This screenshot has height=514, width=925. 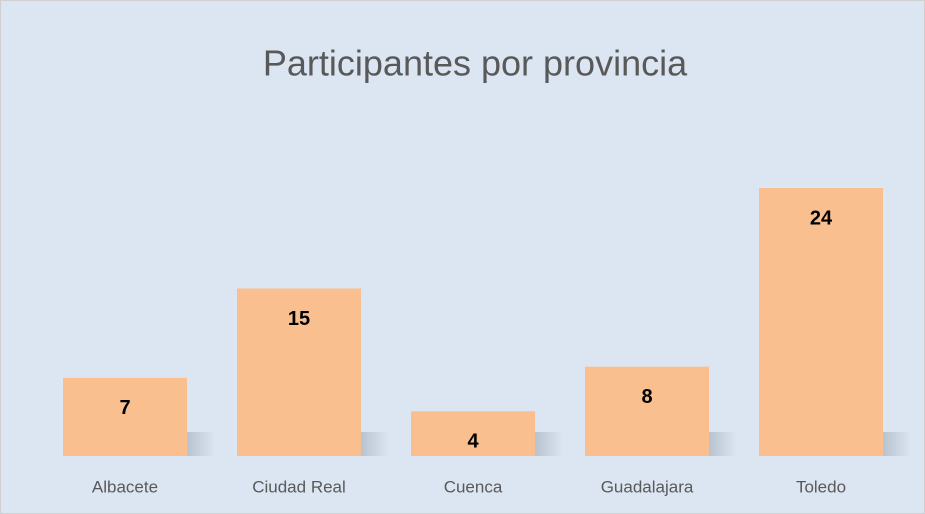 I want to click on x-tick-label: Cuenca, so click(x=473, y=486).